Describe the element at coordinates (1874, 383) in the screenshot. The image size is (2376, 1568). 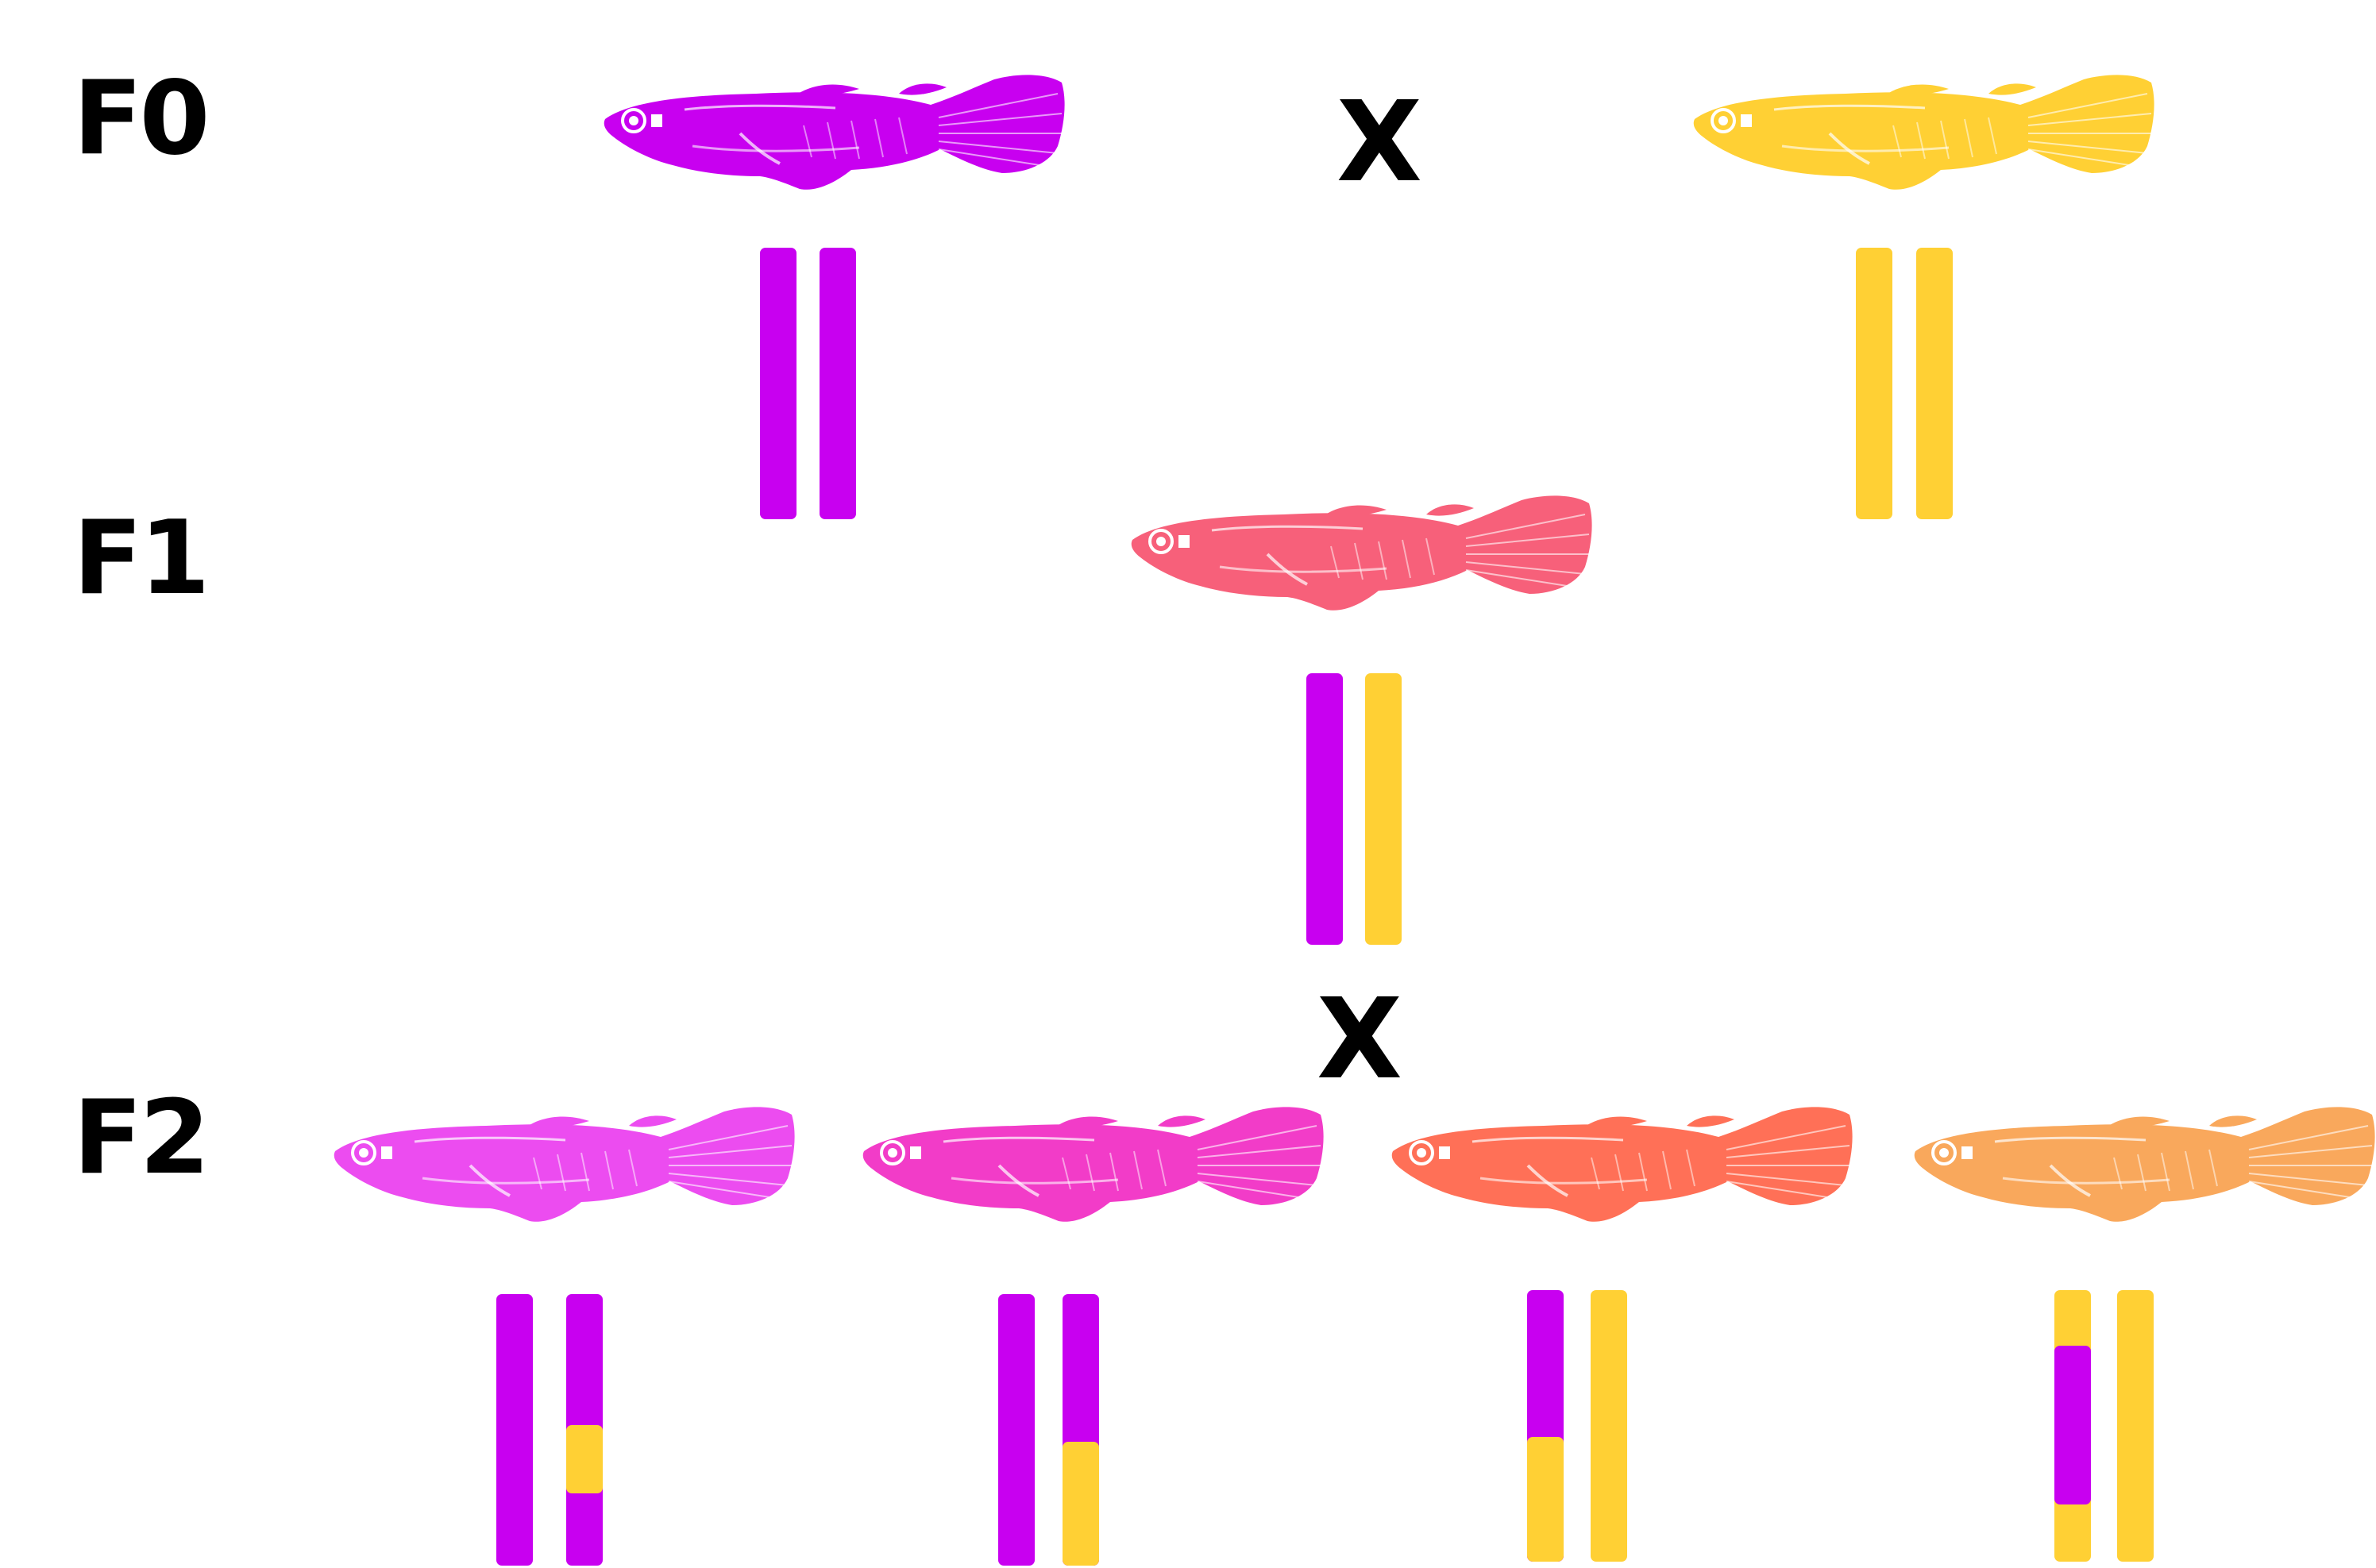
I see `chromosome-f0-p2-a` at that location.